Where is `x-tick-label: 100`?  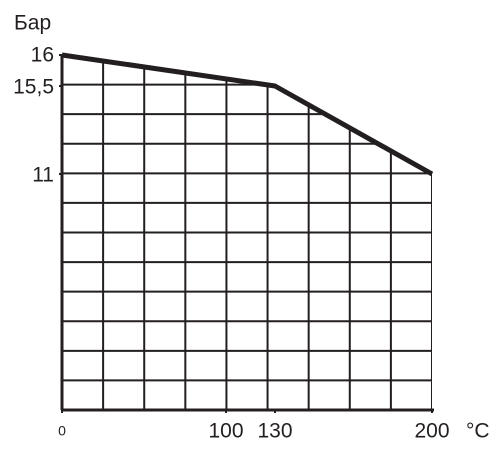
x-tick-label: 100 is located at coordinates (225, 431).